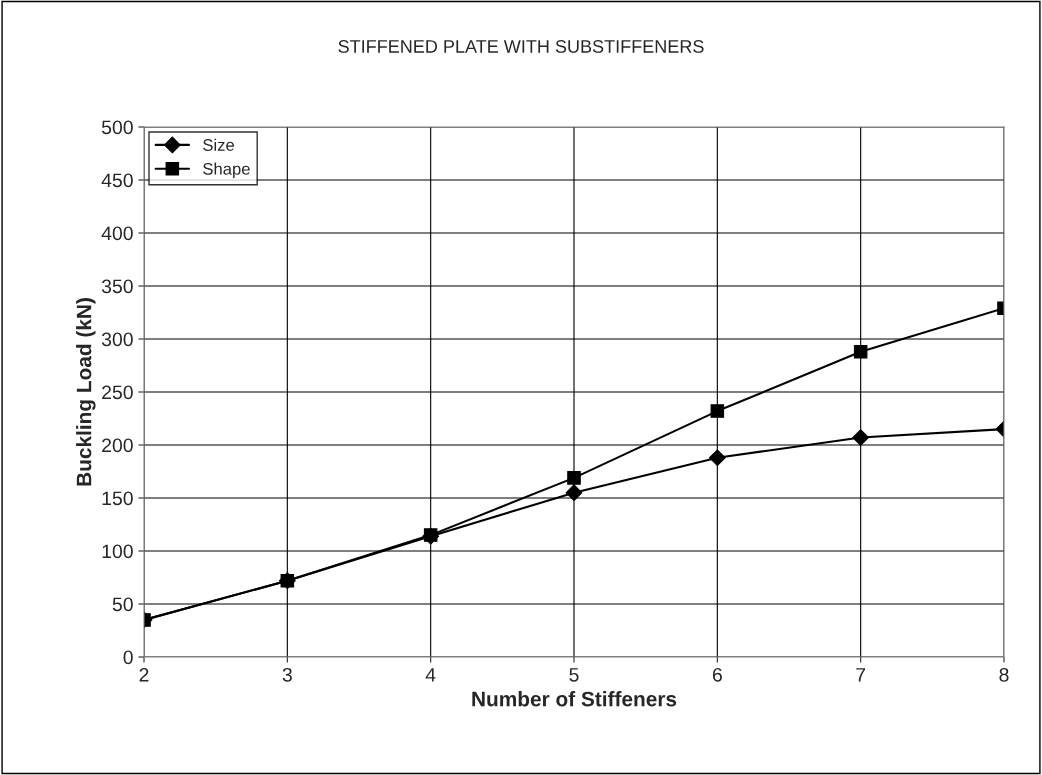 This screenshot has height=775, width=1042. I want to click on legend-label: Size, so click(219, 144).